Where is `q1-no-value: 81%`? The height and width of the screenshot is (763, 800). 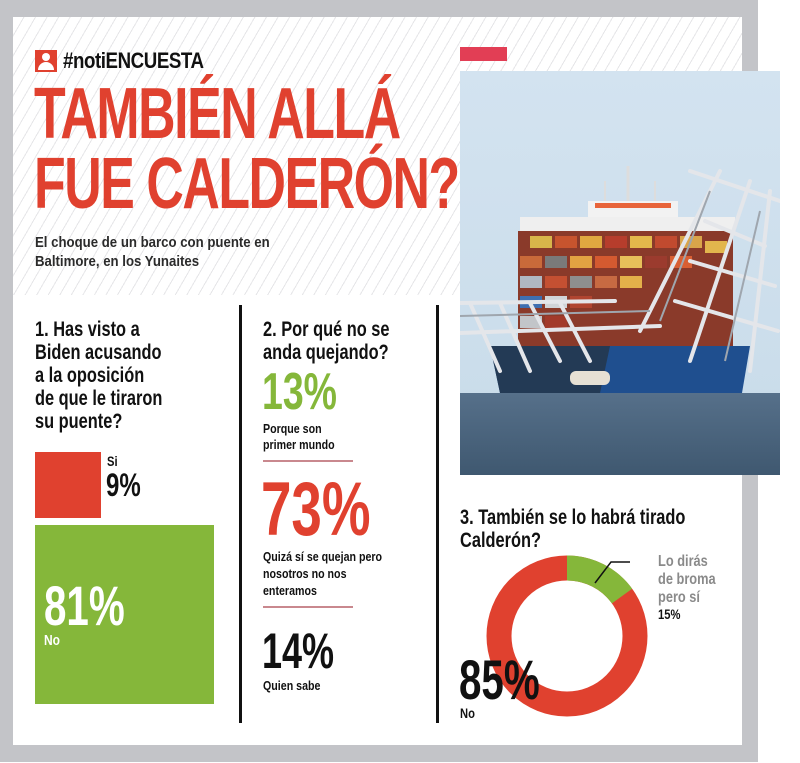
q1-no-value: 81% is located at coordinates (84, 605).